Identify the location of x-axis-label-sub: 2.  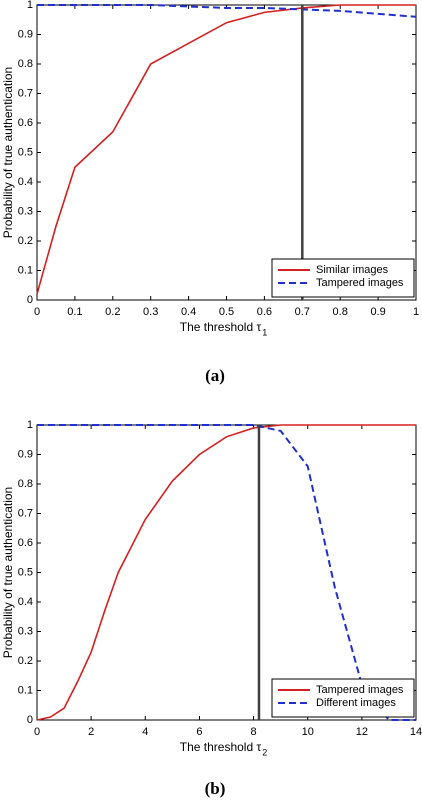
(264, 752).